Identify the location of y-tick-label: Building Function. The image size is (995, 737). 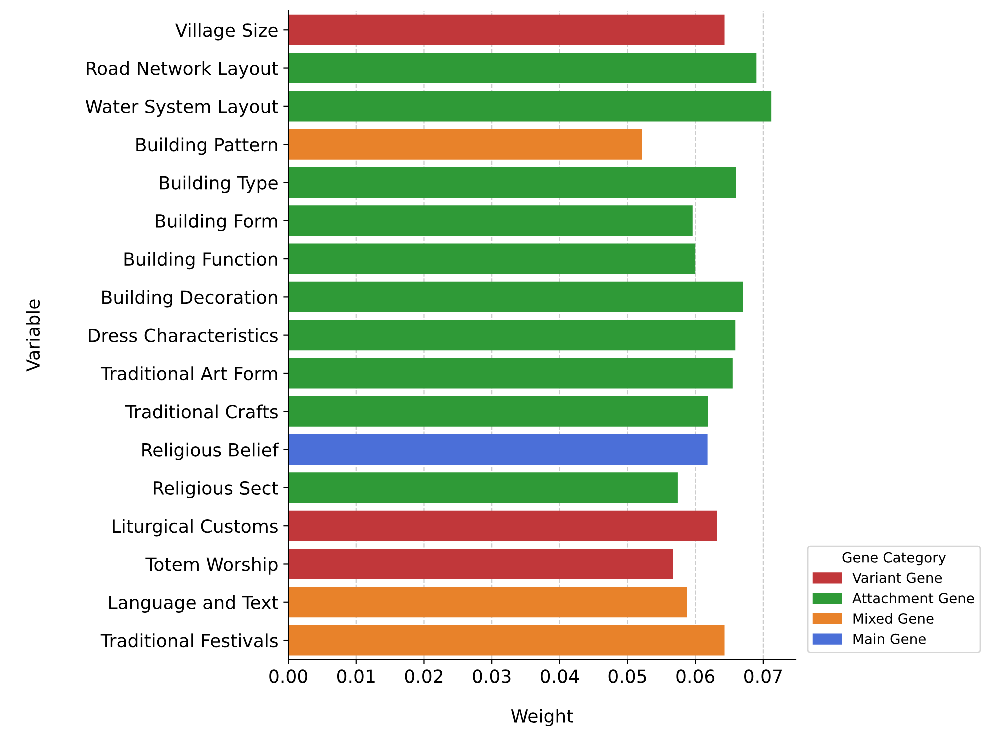
(201, 261).